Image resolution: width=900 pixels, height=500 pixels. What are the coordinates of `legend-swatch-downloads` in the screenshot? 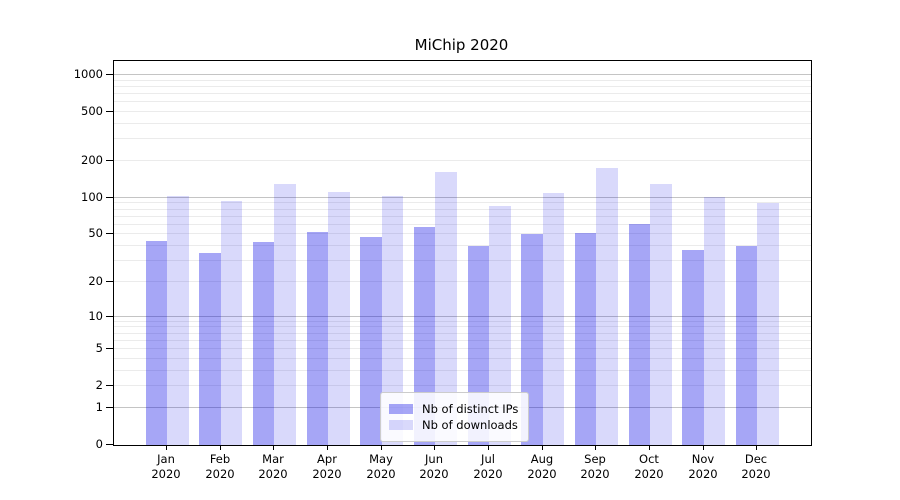 It's located at (401, 425).